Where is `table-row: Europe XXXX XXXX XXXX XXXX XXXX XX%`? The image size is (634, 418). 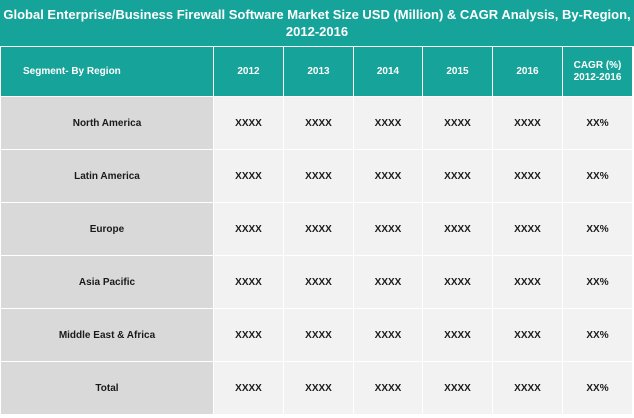 table-row: Europe XXXX XXXX XXXX XXXX XXXX XX% is located at coordinates (316, 229).